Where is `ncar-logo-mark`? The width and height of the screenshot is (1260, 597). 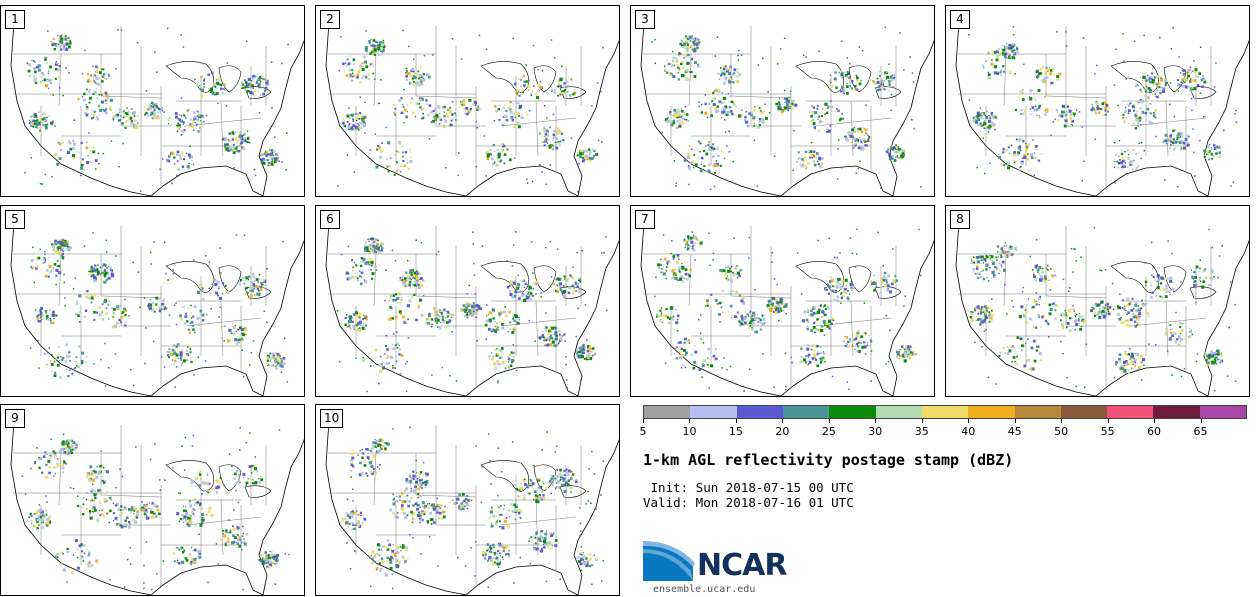
ncar-logo-mark is located at coordinates (669, 561).